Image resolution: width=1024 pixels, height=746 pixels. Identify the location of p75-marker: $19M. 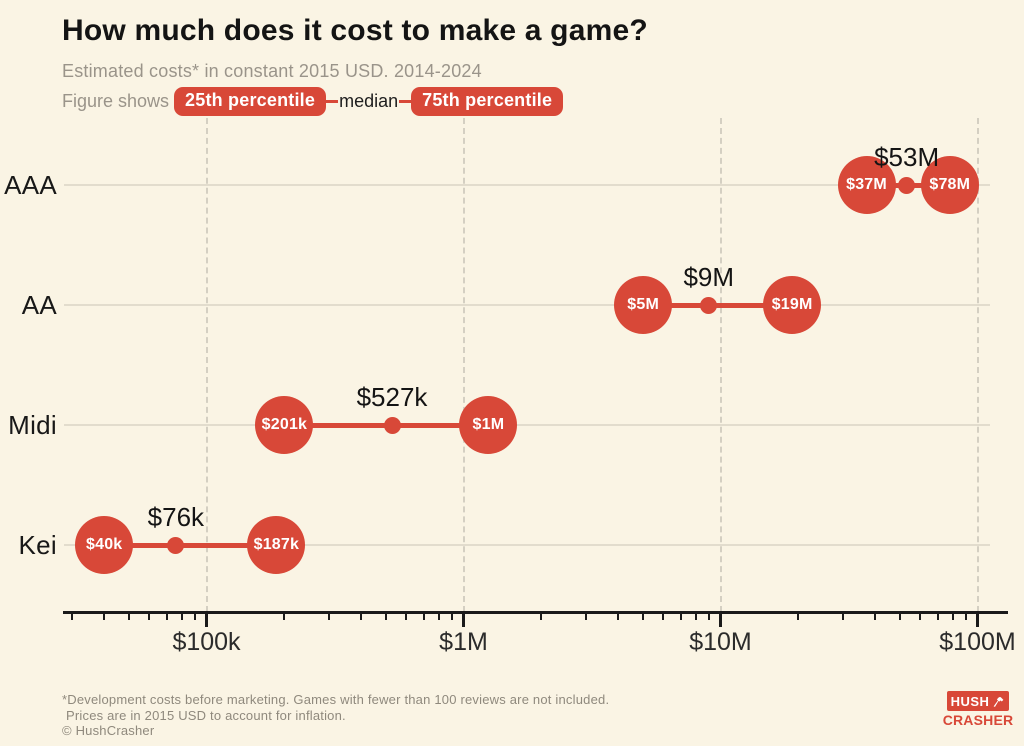
(792, 305).